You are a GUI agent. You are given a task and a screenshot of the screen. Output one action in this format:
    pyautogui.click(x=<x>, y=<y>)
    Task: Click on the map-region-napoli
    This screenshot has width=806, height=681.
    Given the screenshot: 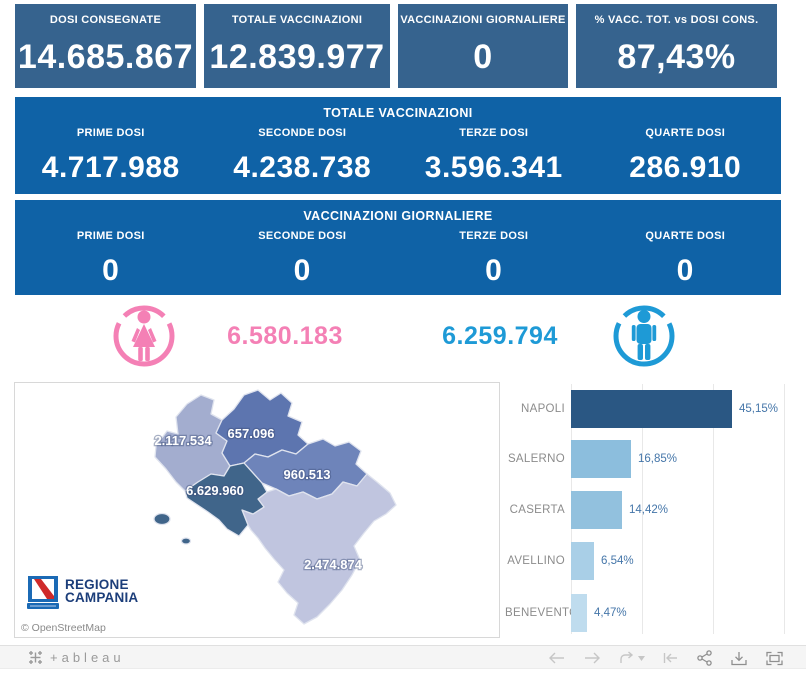 What is the action you would take?
    pyautogui.click(x=226, y=499)
    